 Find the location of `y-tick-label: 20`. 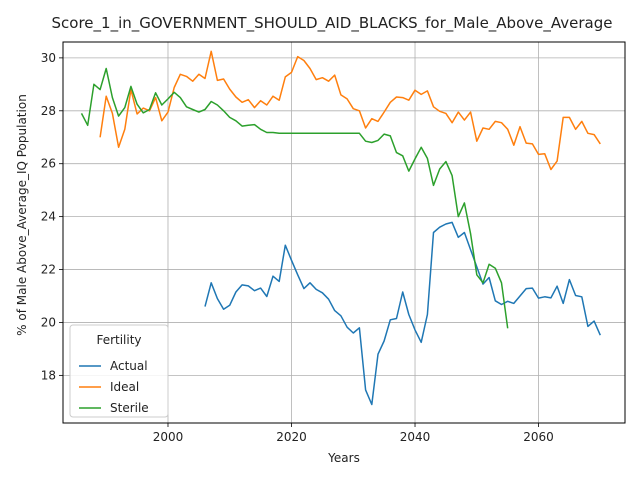

y-tick-label: 20 is located at coordinates (48, 322).